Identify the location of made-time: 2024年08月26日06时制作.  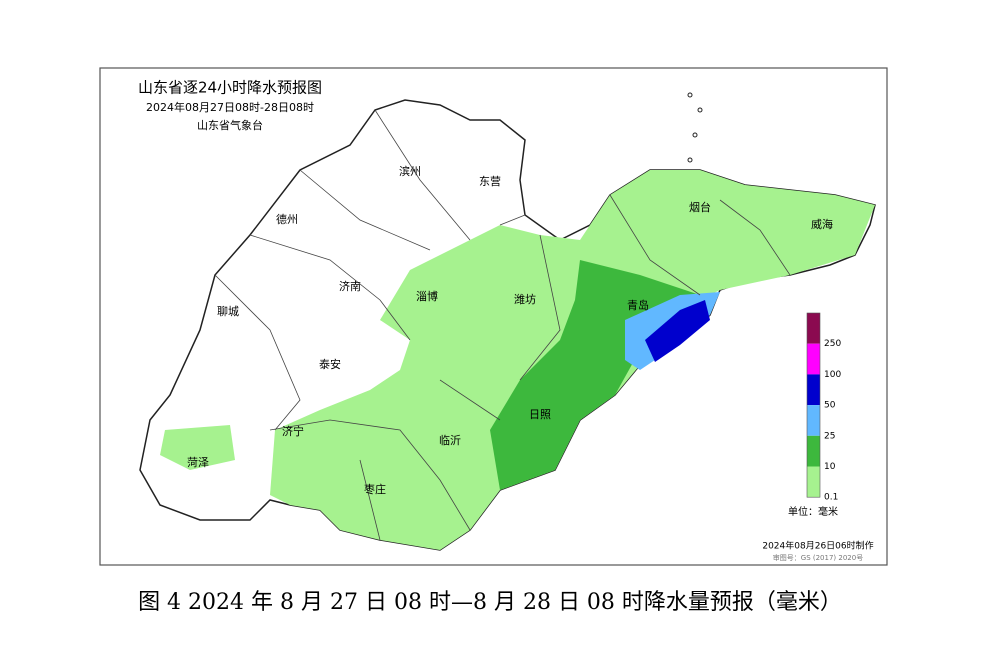
(817, 546).